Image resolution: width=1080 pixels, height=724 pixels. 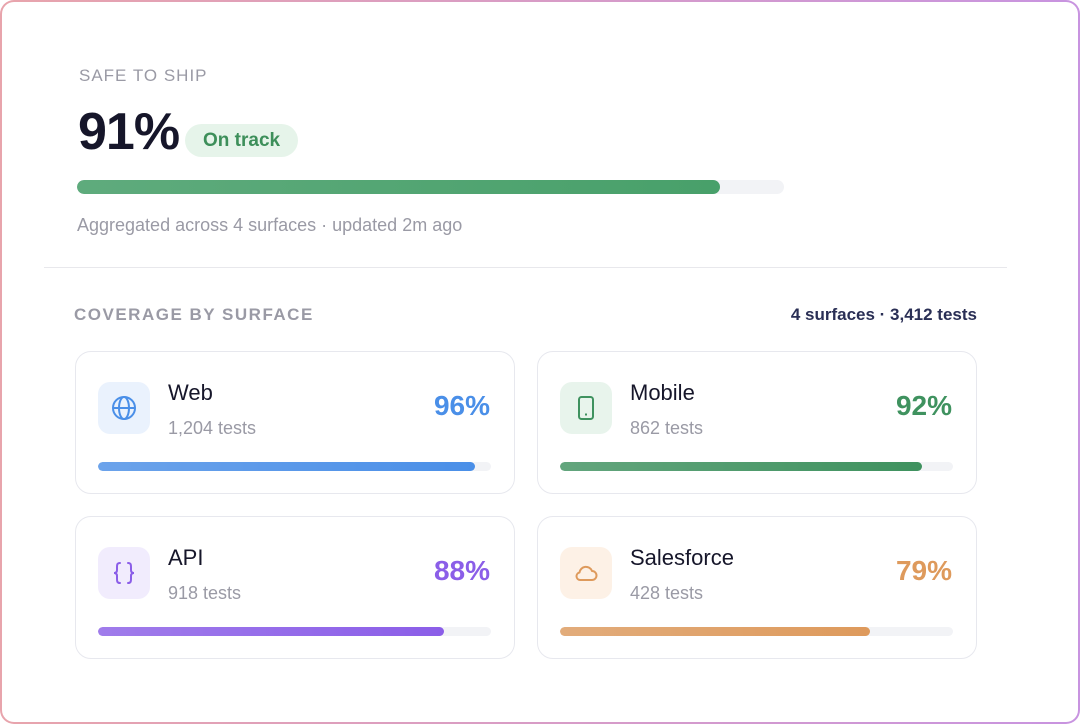 What do you see at coordinates (186, 557) in the screenshot?
I see `surface-name: API` at bounding box center [186, 557].